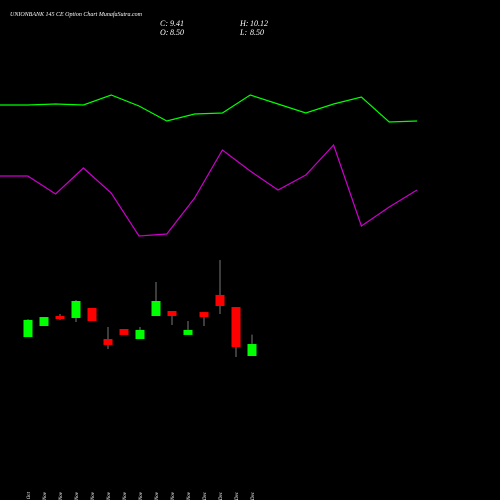 The image size is (500, 500). Describe the element at coordinates (141, 495) in the screenshot. I see `x-tick-label: 25 Nov` at that location.